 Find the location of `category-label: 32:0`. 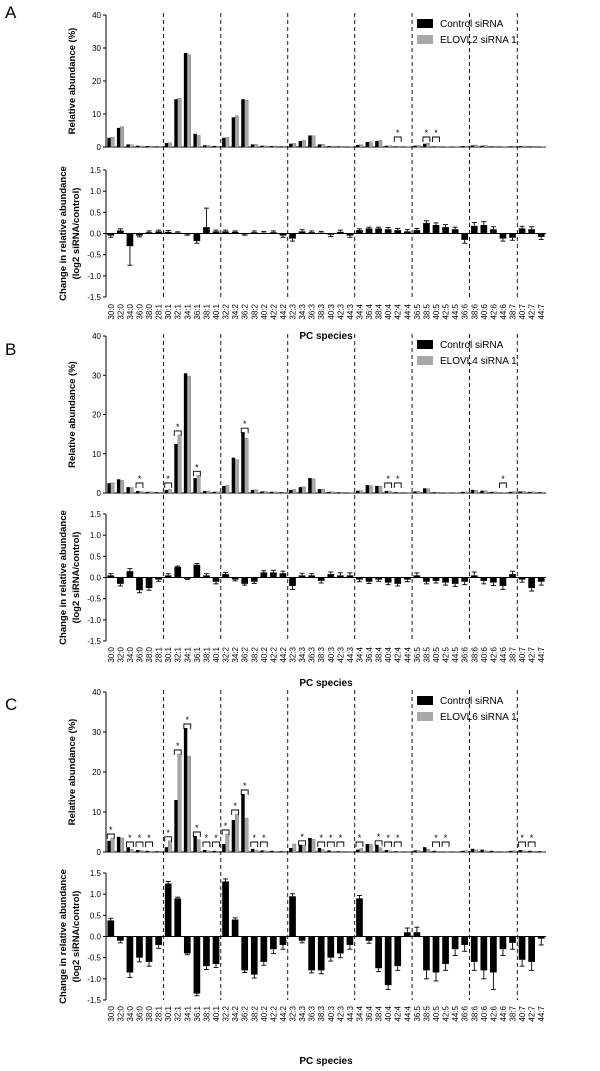

category-label: 32:0 is located at coordinates (120, 1013).